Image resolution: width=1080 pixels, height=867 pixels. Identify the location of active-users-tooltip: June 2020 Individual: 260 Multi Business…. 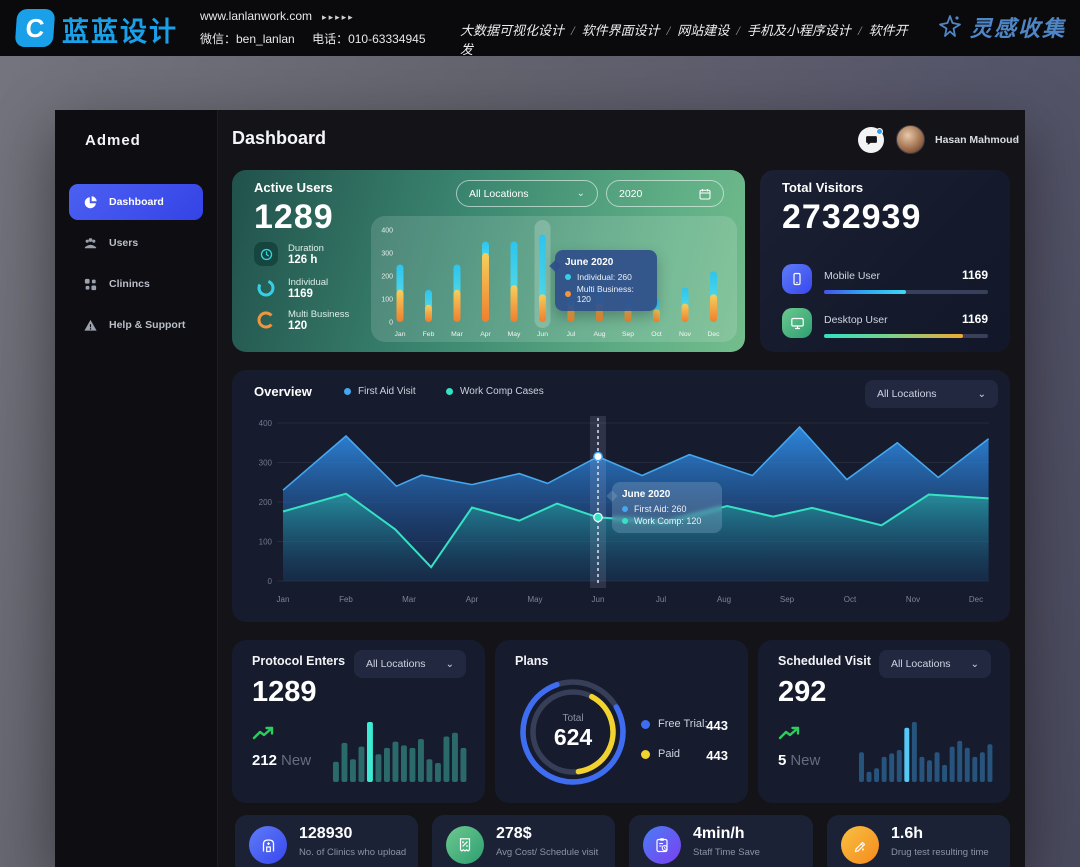
(606, 280).